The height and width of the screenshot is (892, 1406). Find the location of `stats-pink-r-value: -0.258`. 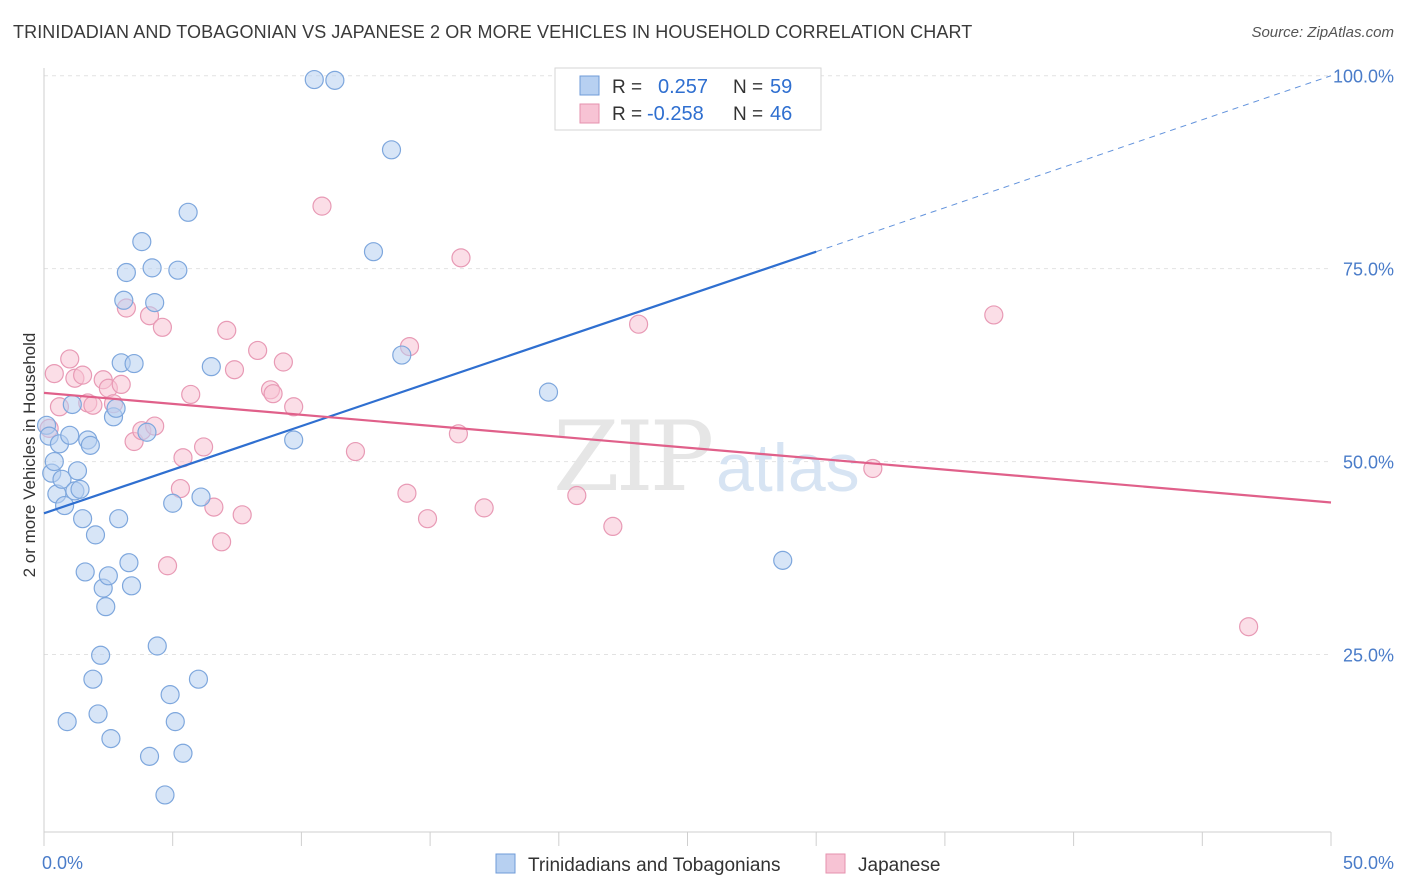

stats-pink-r-value: -0.258 is located at coordinates (675, 114).